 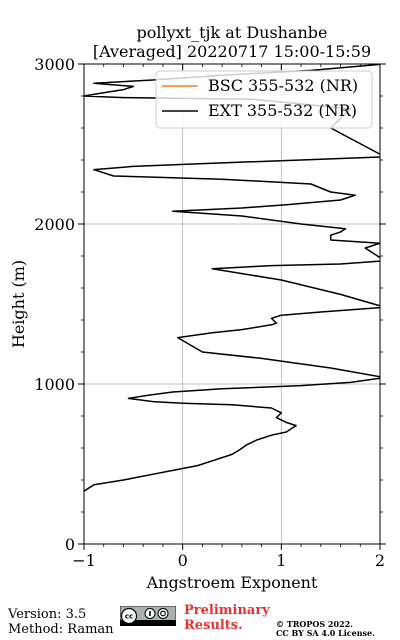 I want to click on legend-label-1: BSC 355-532 (NR), so click(x=283, y=85).